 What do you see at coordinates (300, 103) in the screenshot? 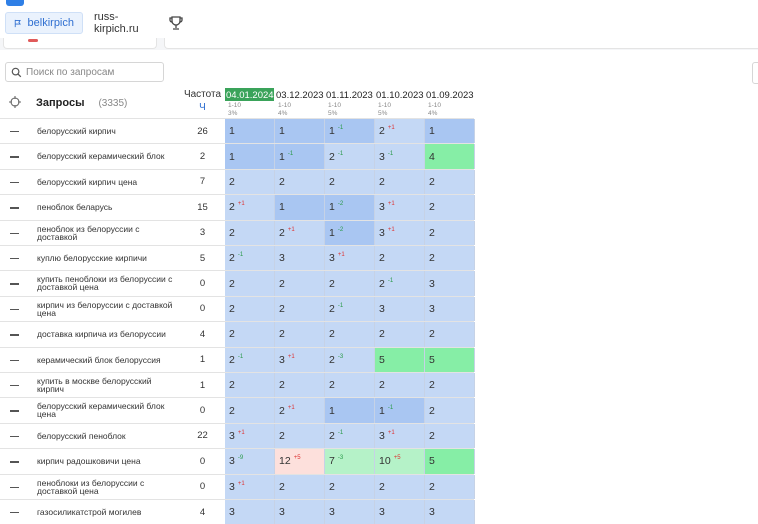
I see `date-column-header: 03.12.2023 1-10 4%` at bounding box center [300, 103].